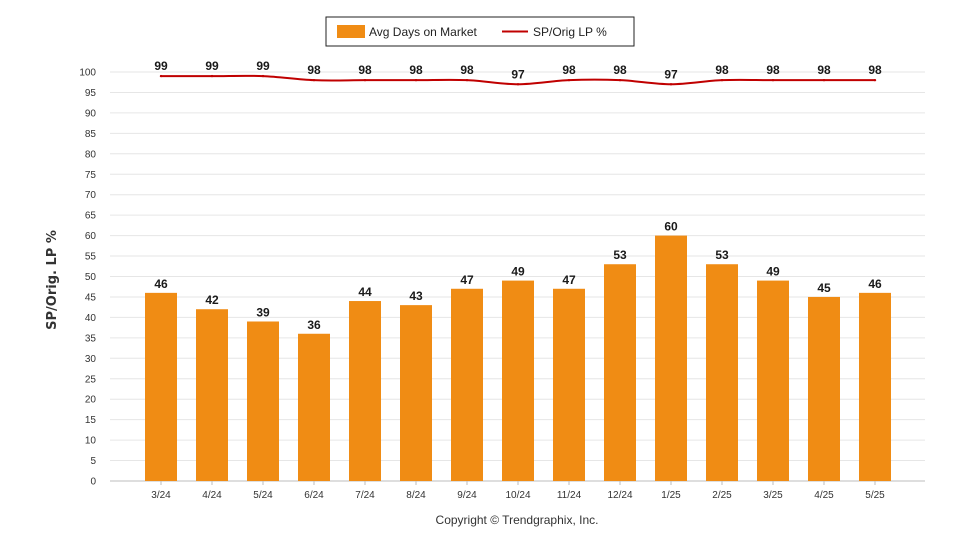 This screenshot has width=960, height=550. What do you see at coordinates (91, 420) in the screenshot?
I see `y-tick-label: 15` at bounding box center [91, 420].